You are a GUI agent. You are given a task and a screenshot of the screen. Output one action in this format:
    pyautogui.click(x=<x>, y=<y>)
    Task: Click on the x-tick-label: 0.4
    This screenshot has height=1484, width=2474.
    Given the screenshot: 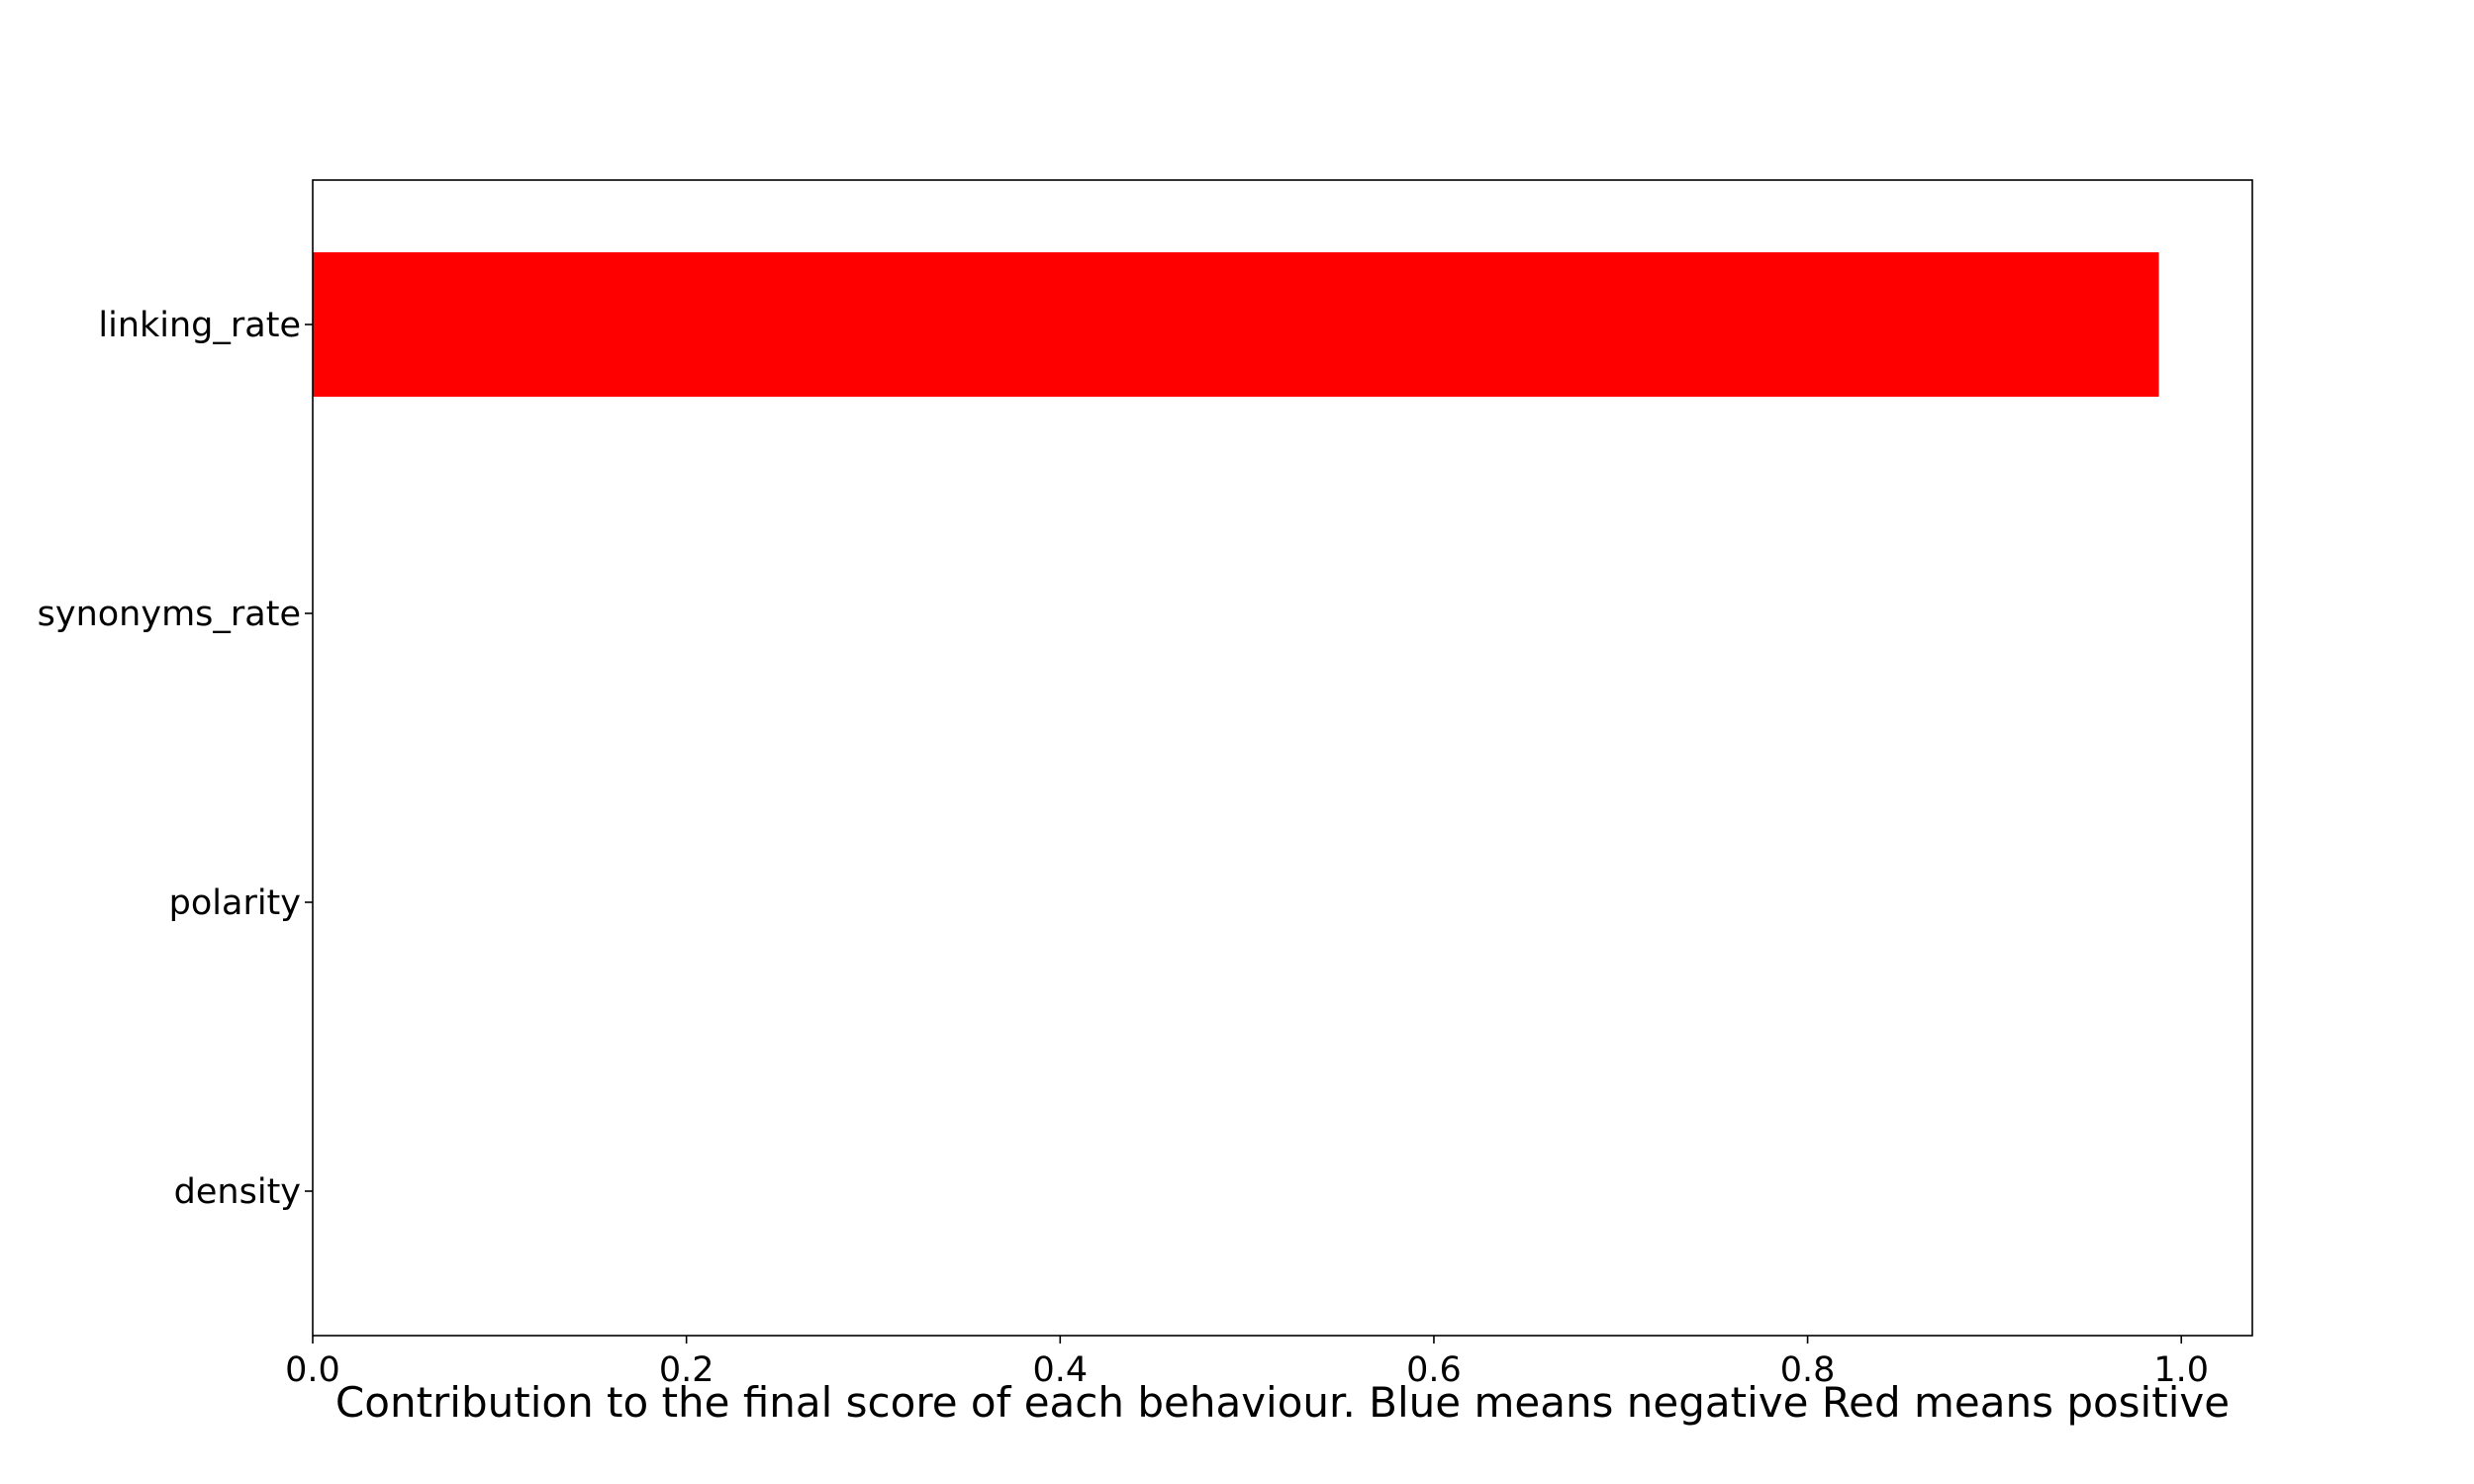 What is the action you would take?
    pyautogui.click(x=1060, y=1370)
    